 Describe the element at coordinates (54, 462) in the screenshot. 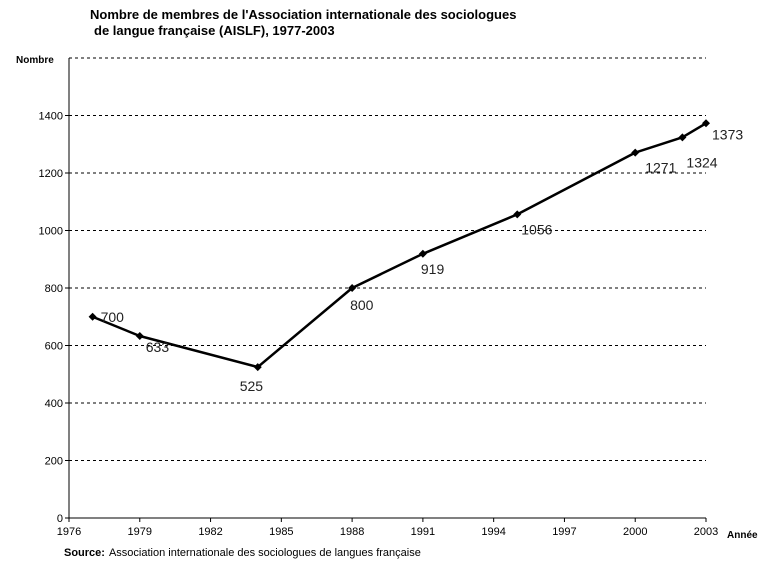

I see `y-tick-label-200: 200` at that location.